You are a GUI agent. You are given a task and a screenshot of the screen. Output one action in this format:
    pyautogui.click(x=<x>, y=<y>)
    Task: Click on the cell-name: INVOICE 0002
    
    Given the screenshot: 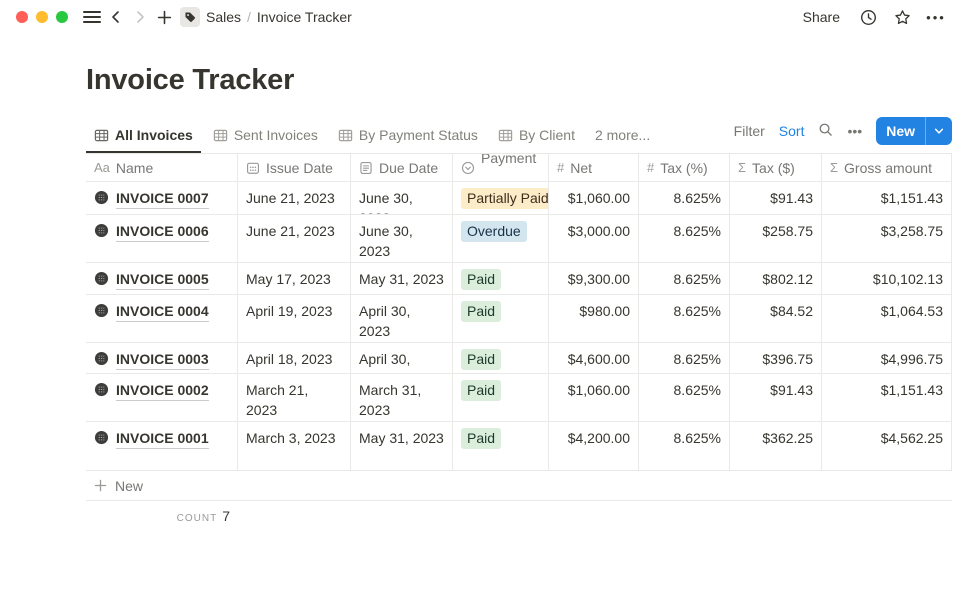 What is the action you would take?
    pyautogui.click(x=162, y=397)
    